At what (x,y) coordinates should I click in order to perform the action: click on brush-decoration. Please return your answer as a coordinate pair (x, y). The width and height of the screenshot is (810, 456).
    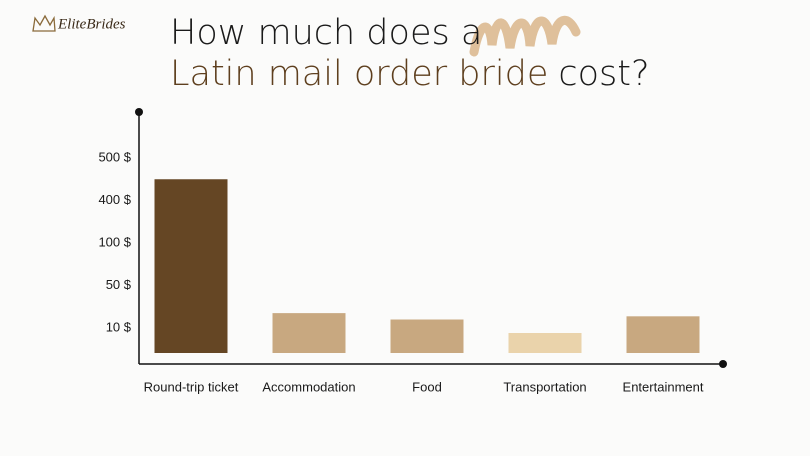
    Looking at the image, I should click on (525, 36).